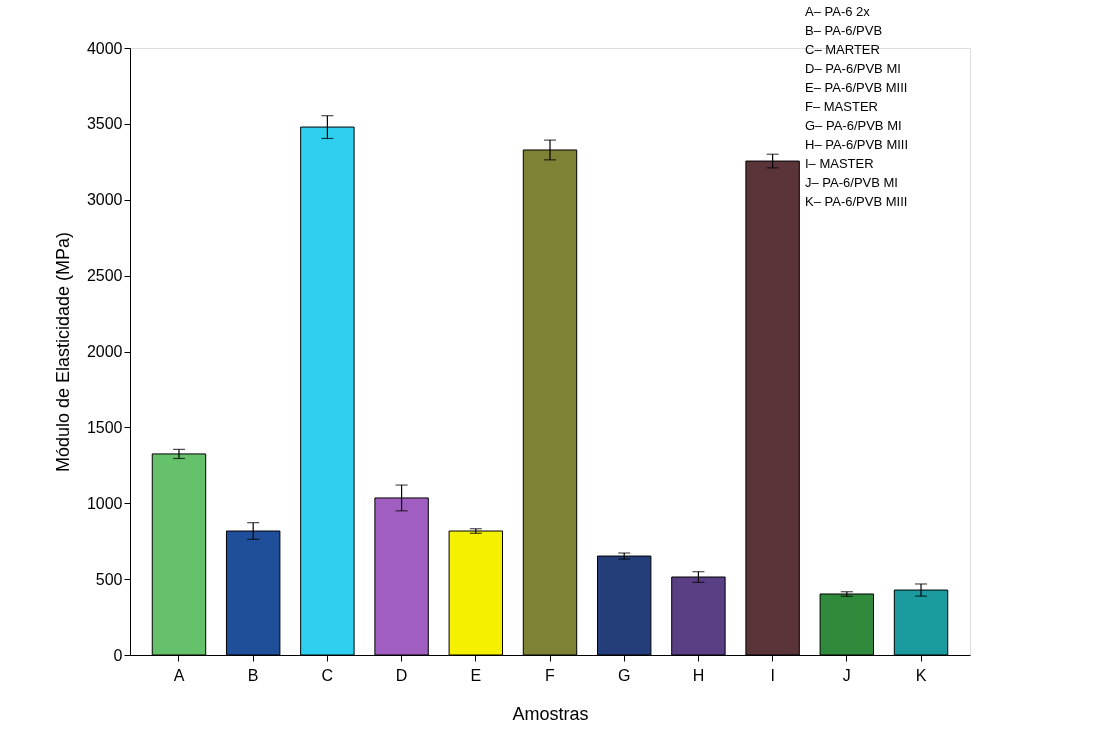 The height and width of the screenshot is (742, 1096). I want to click on annotation: K– PA-6/PVB MIII, so click(856, 201).